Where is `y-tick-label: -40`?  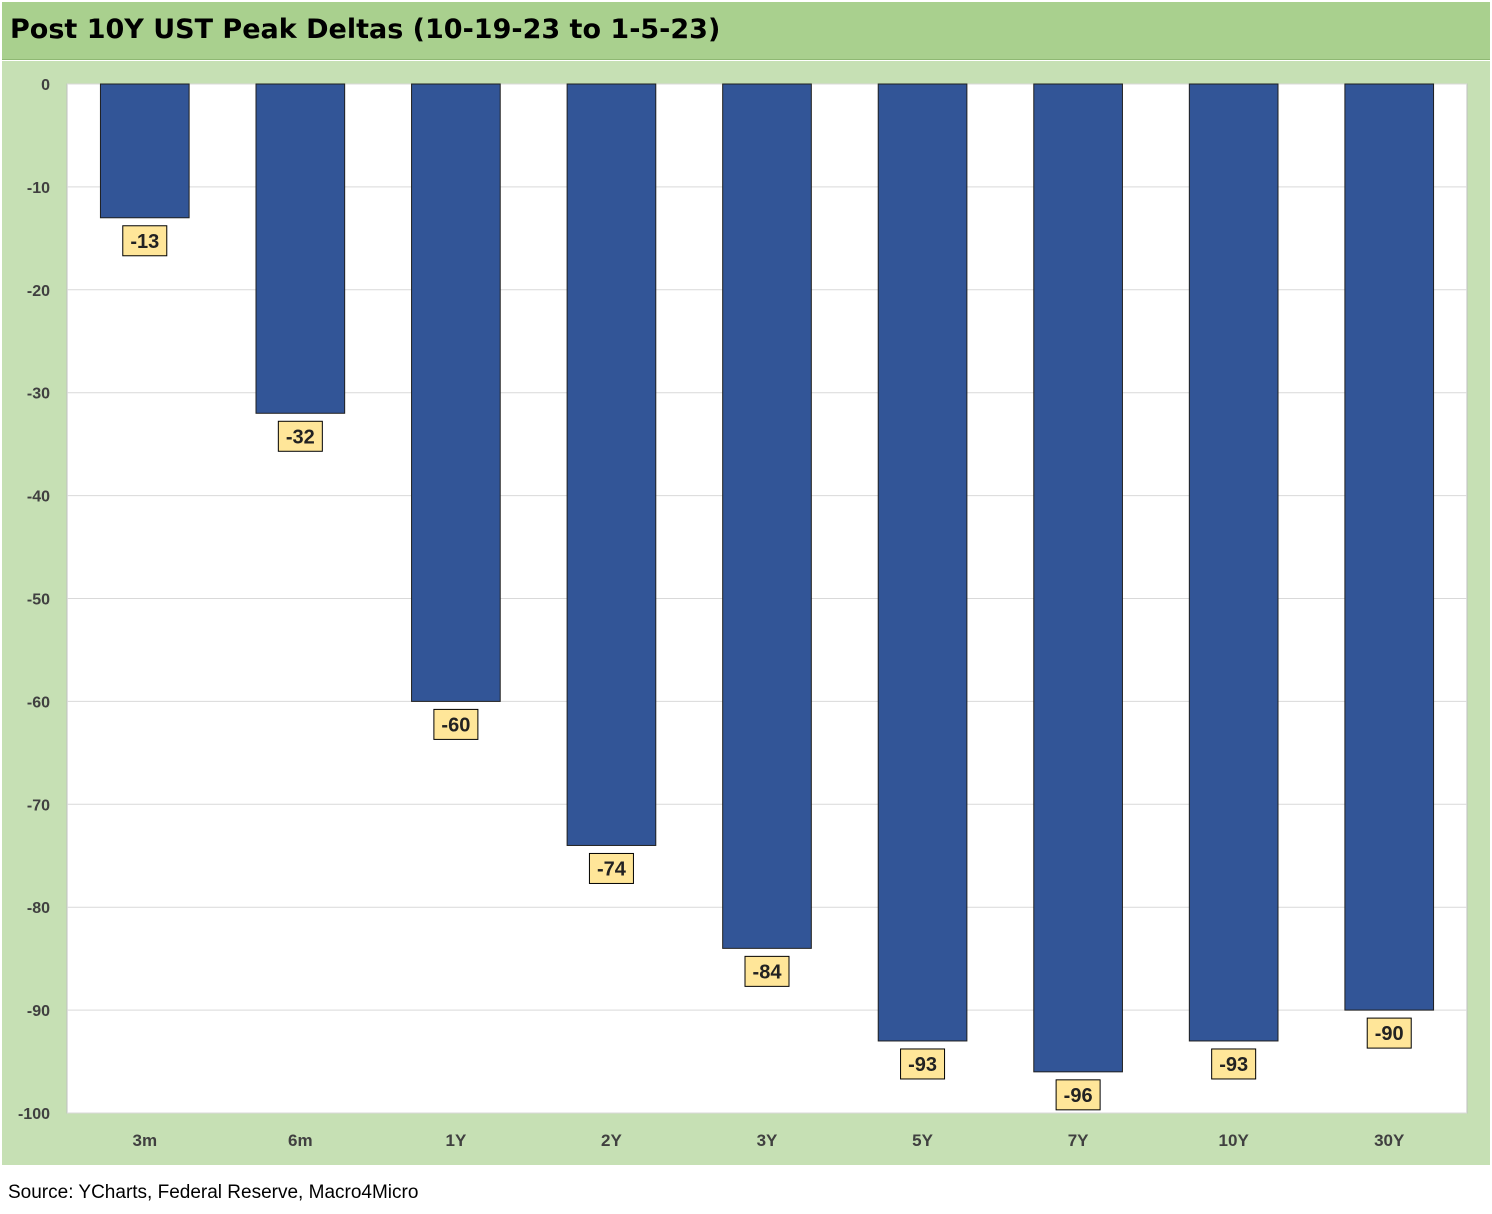 y-tick-label: -40 is located at coordinates (38, 497).